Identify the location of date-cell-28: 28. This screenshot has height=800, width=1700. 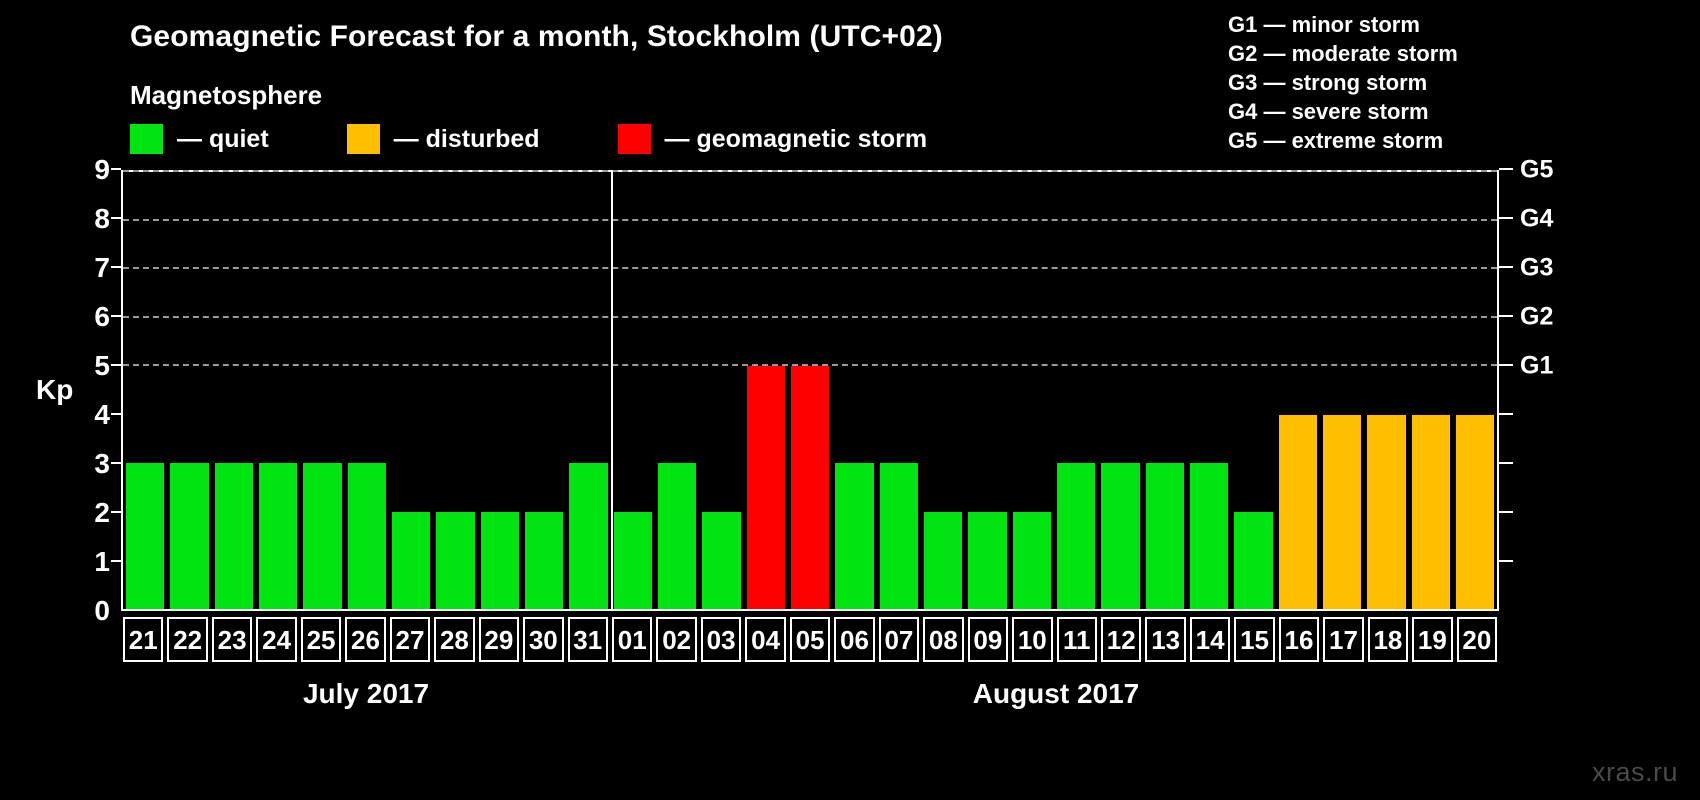
(454, 639).